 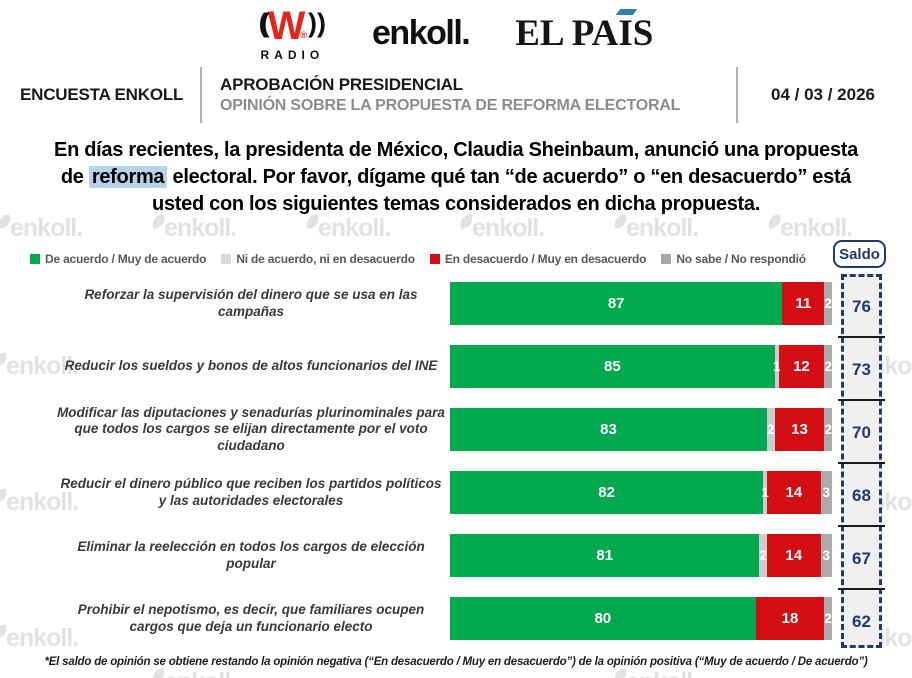 I want to click on stacked-bar: 85 1 12 2, so click(x=641, y=366).